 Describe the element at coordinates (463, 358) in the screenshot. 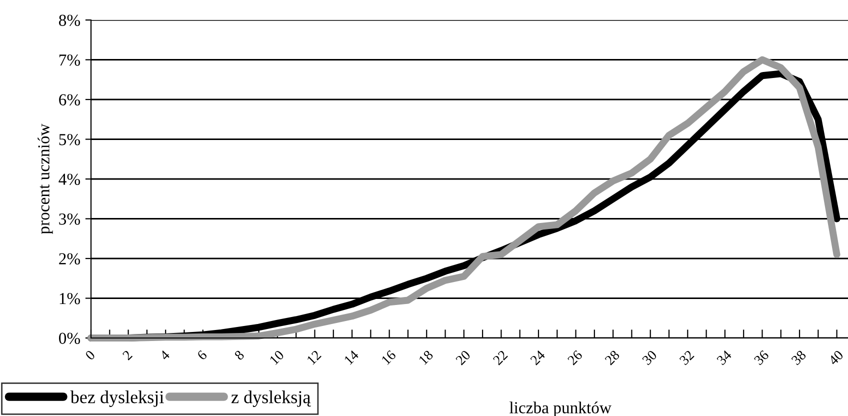

I see `x-tick-label: 20` at that location.